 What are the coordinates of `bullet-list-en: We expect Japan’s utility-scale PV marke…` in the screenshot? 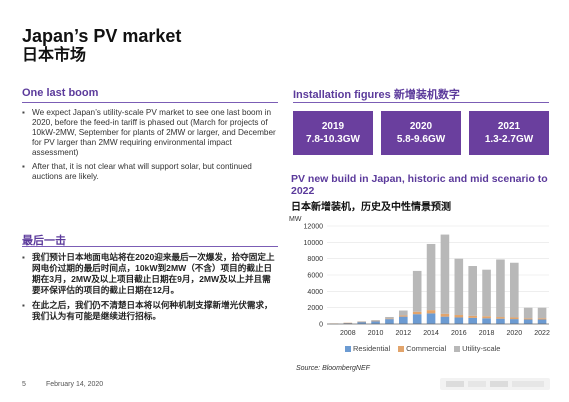 It's located at (150, 147).